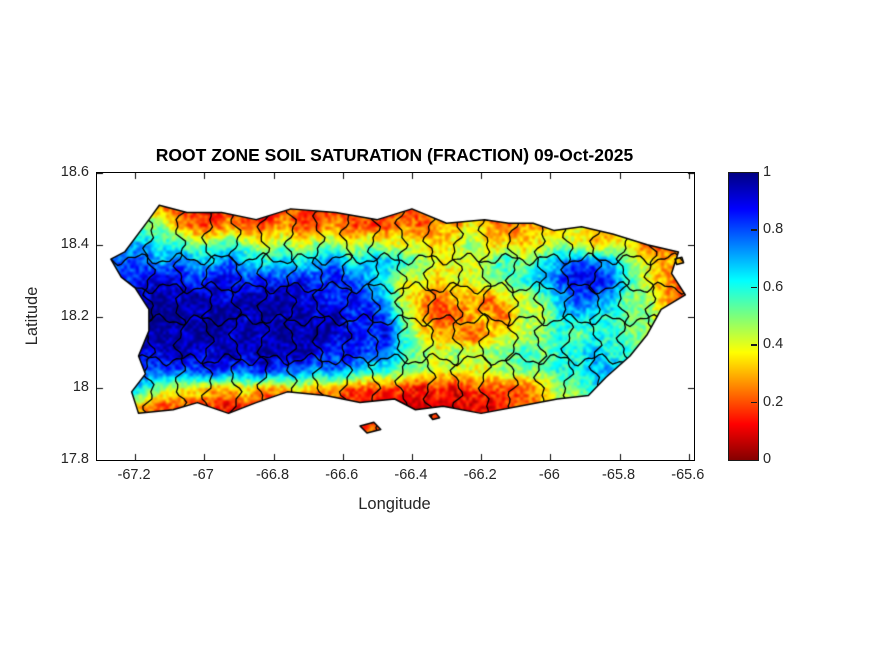  What do you see at coordinates (773, 401) in the screenshot?
I see `colorbar-tick-label: 0.2` at bounding box center [773, 401].